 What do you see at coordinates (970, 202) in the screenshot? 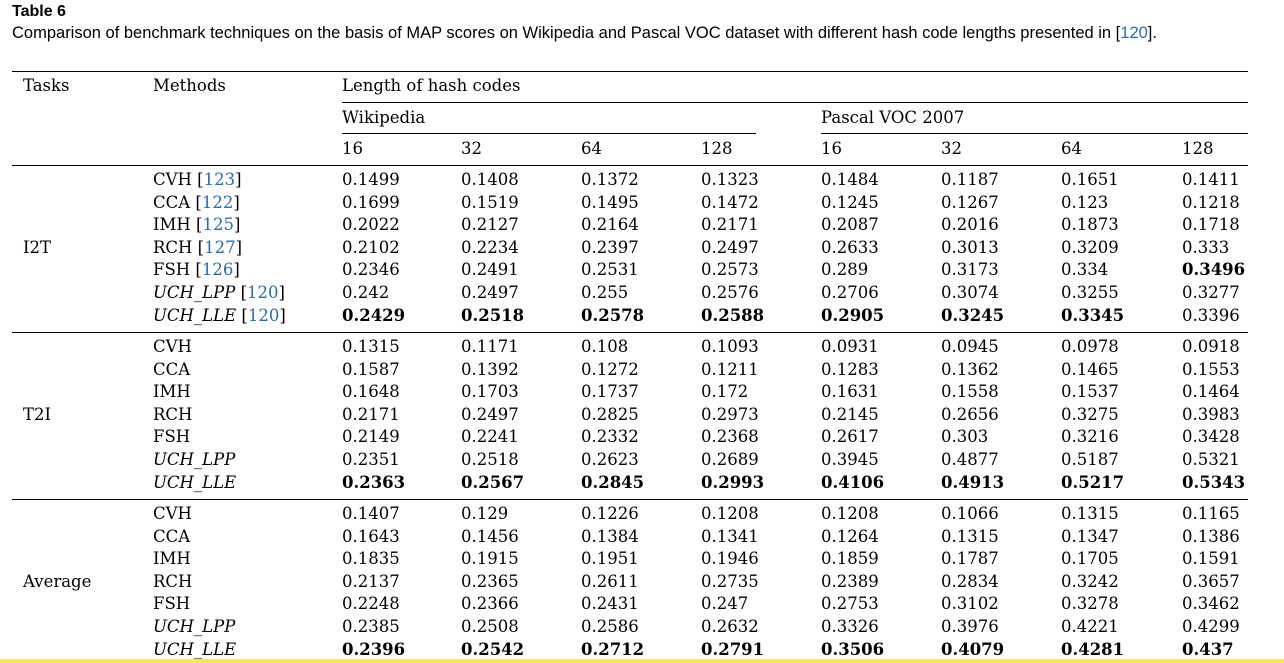
I see `map-score-cell: 0.1267` at bounding box center [970, 202].